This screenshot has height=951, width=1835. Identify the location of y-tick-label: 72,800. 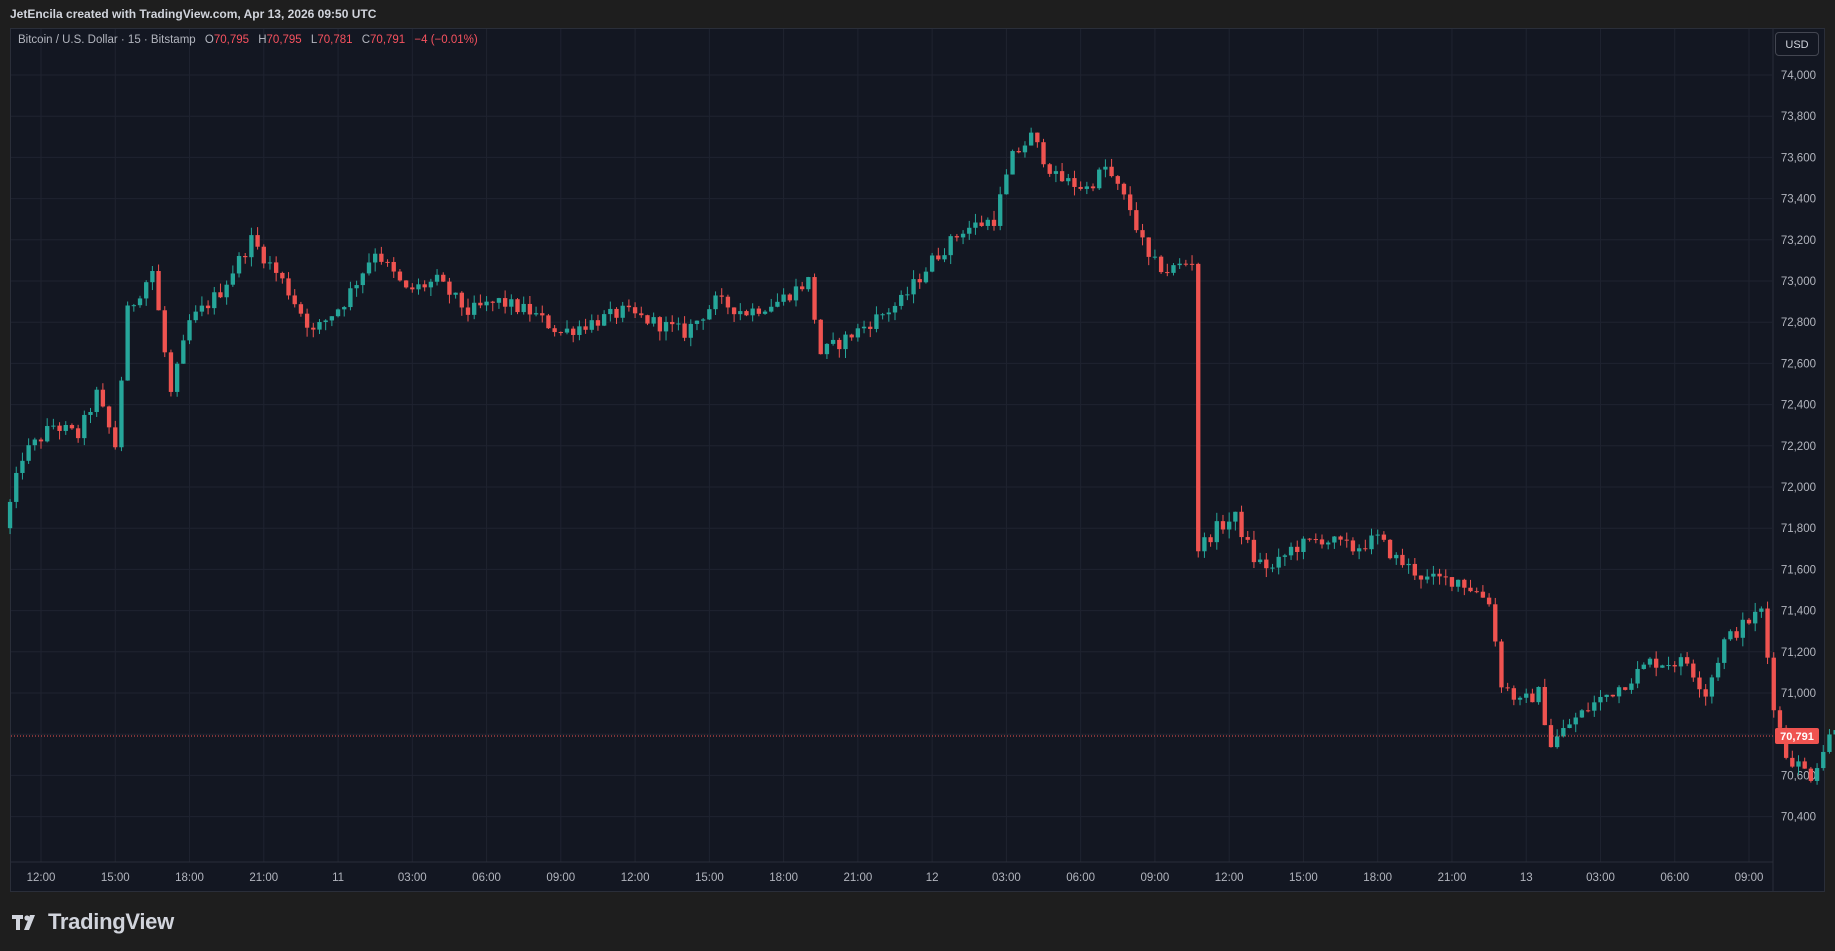
(1798, 323).